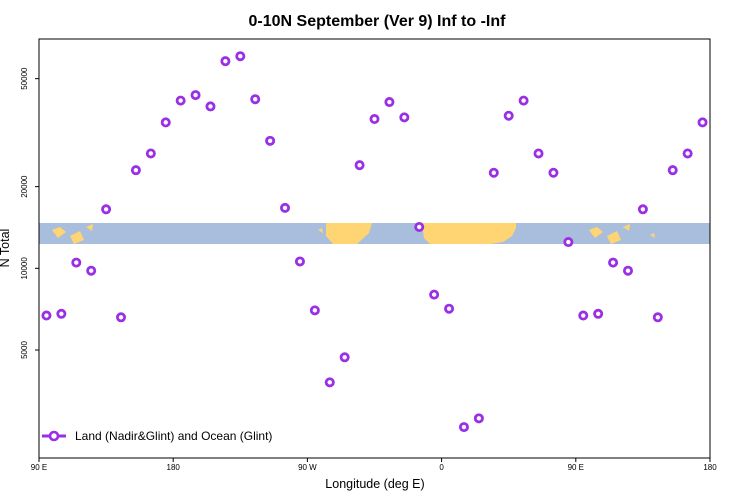  I want to click on y-tick-label: 10000, so click(24, 268).